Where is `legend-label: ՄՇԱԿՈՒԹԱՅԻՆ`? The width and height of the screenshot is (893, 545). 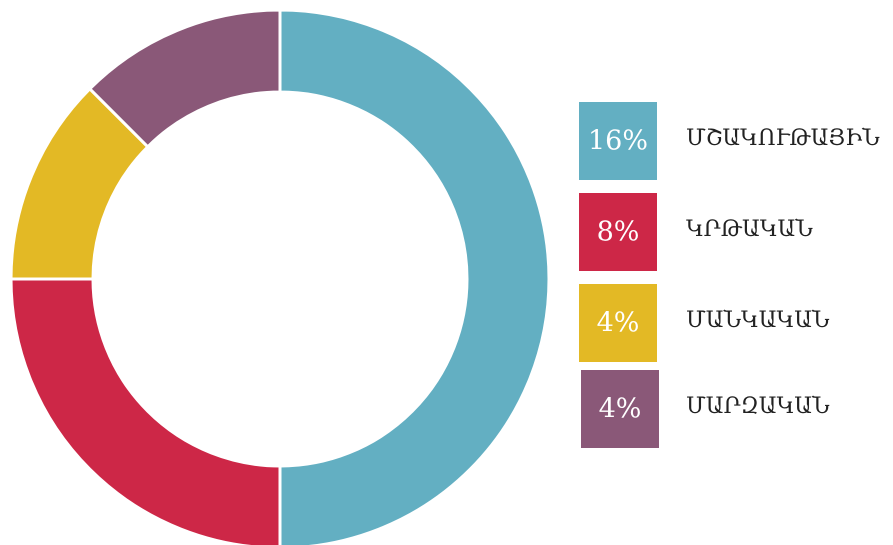
legend-label: ՄՇԱԿՈՒԹԱՅԻՆ is located at coordinates (783, 138).